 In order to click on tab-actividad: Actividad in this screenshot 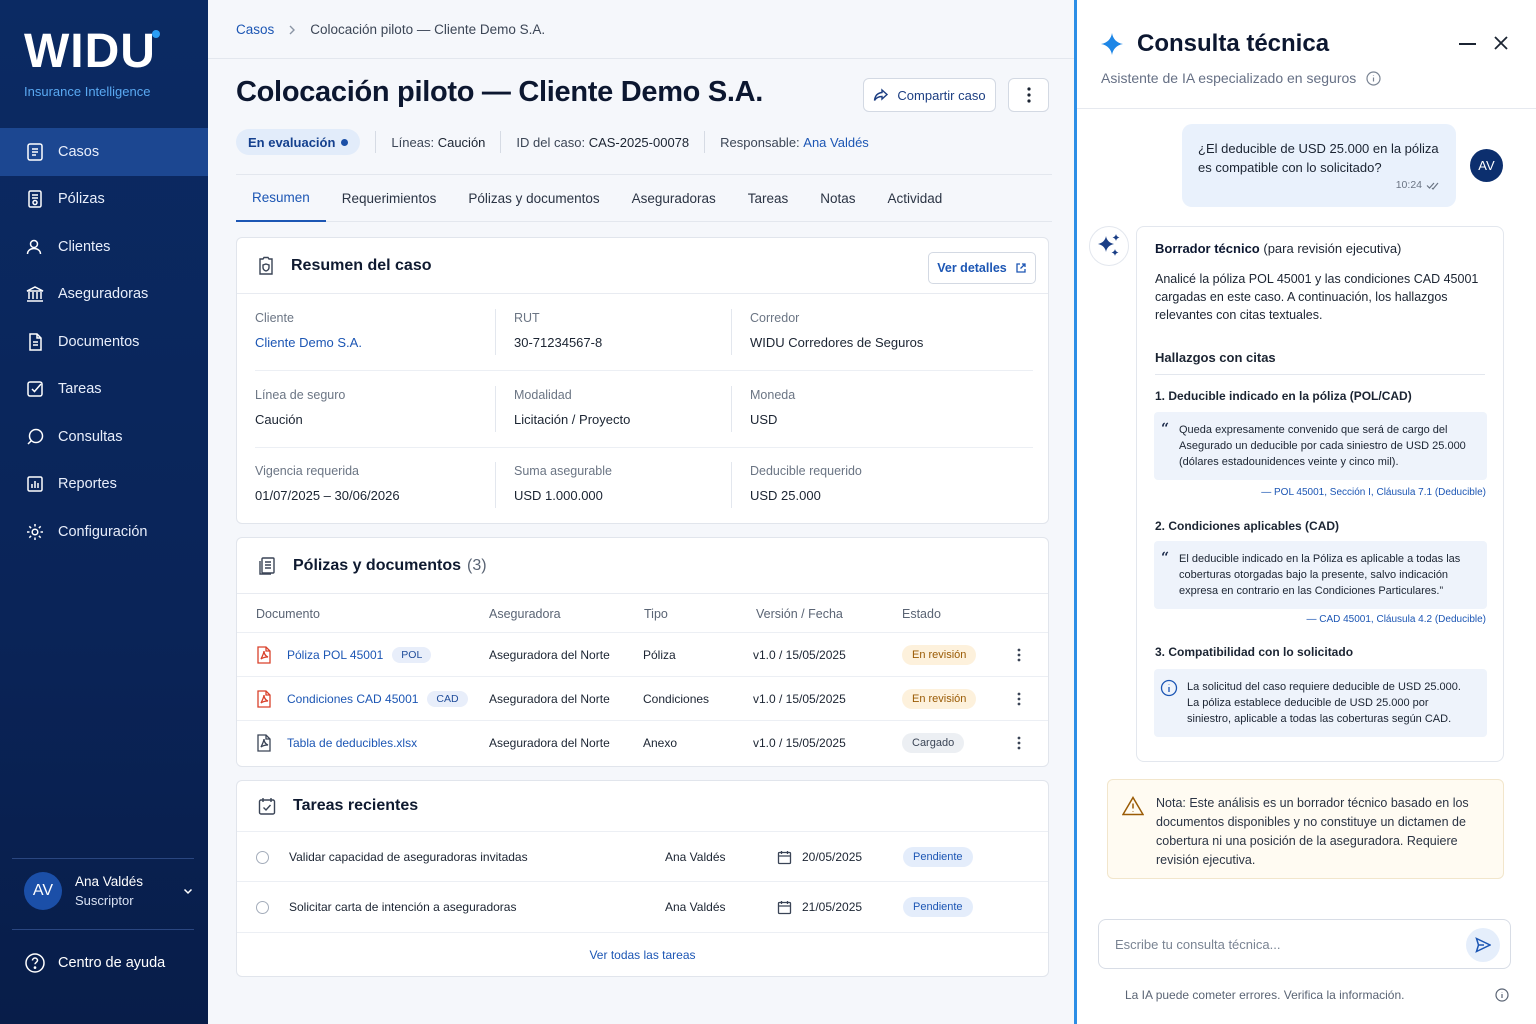, I will do `click(915, 198)`.